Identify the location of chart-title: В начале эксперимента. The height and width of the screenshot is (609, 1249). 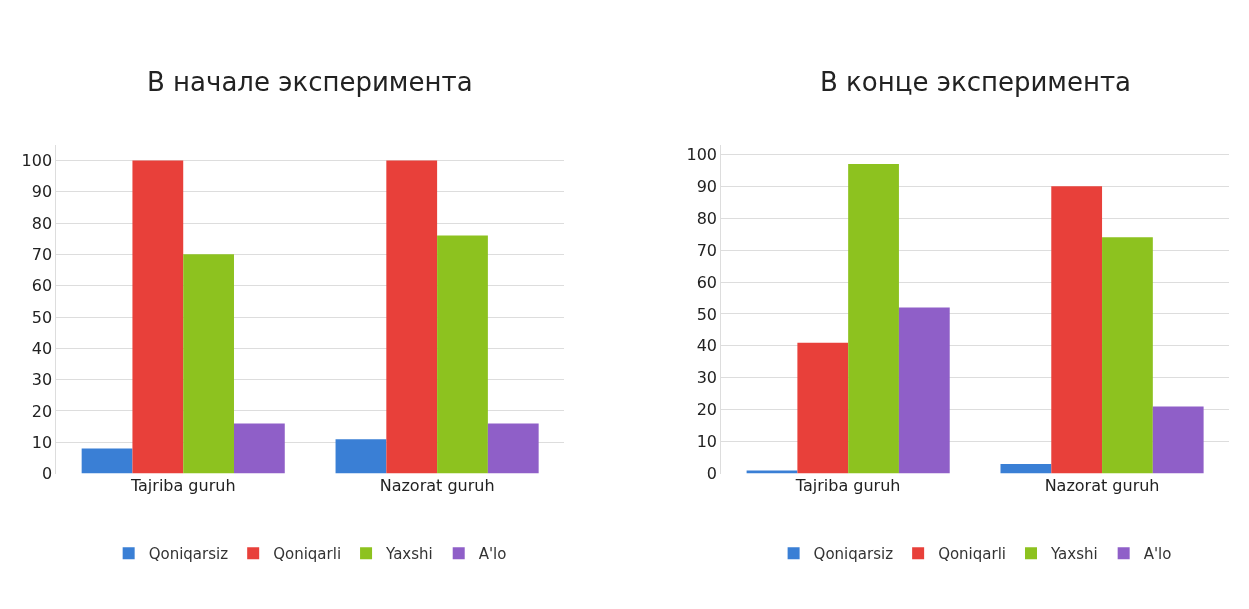
(310, 82).